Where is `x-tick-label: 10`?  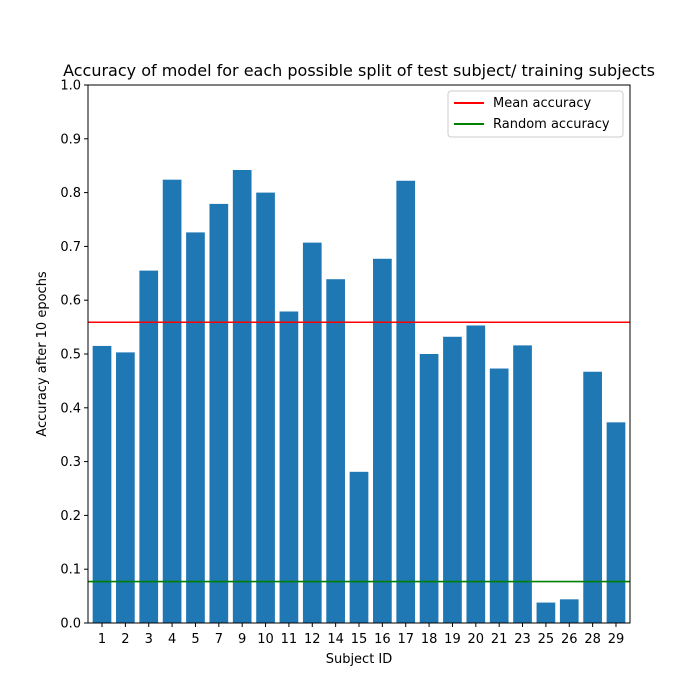
x-tick-label: 10 is located at coordinates (265, 639).